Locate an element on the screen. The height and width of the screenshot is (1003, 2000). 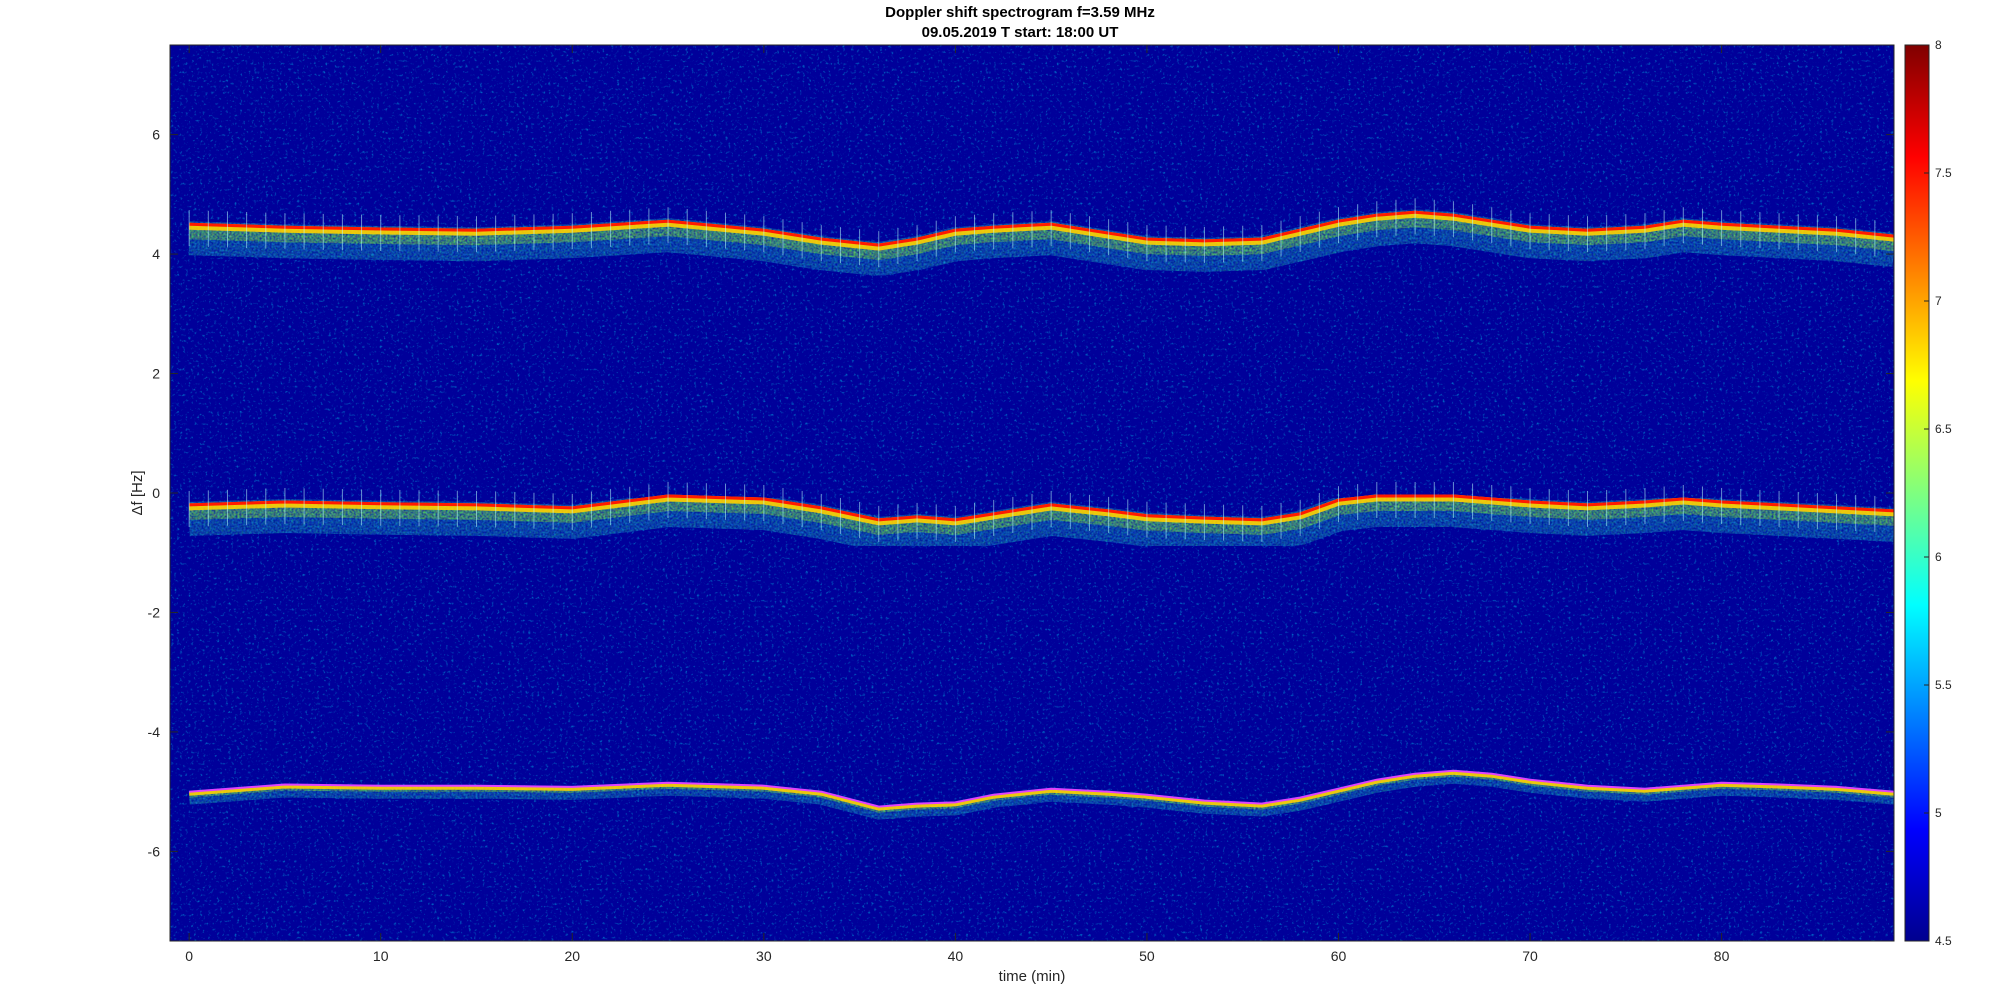
x-tick-label: 80 is located at coordinates (1722, 956).